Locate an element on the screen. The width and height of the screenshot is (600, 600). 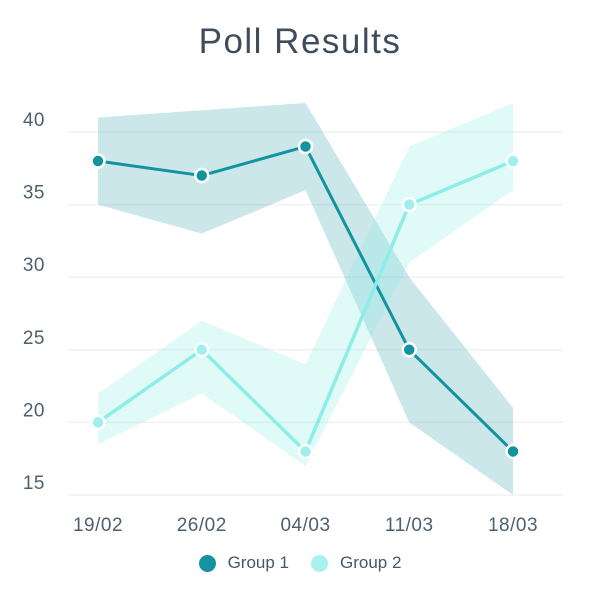
x-tick-label-11-03: 11/03 is located at coordinates (409, 525).